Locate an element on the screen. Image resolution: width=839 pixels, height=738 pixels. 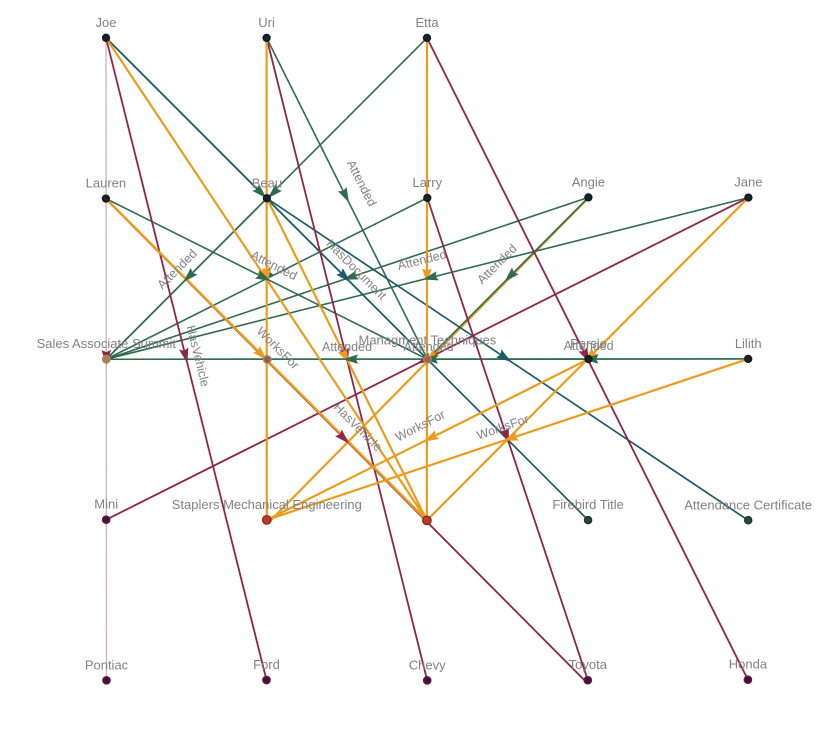
svg-text: Attendance Certificate is located at coordinates (748, 504).